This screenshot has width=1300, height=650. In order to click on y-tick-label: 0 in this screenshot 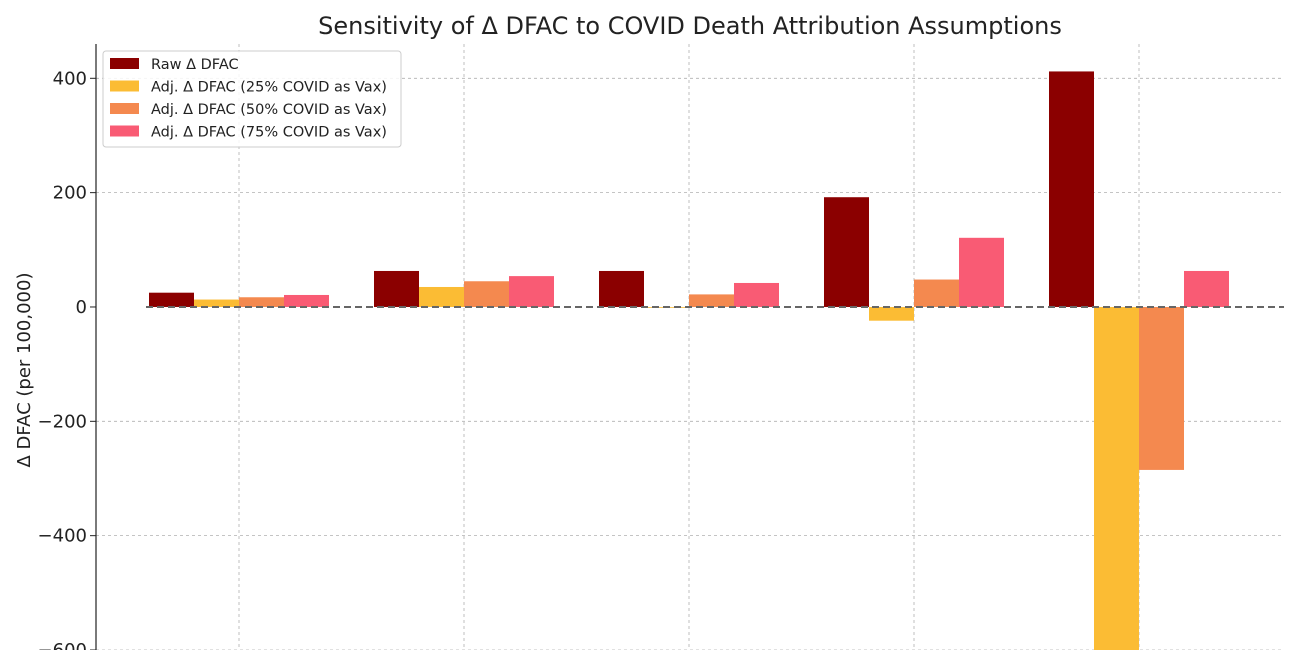, I will do `click(81, 307)`.